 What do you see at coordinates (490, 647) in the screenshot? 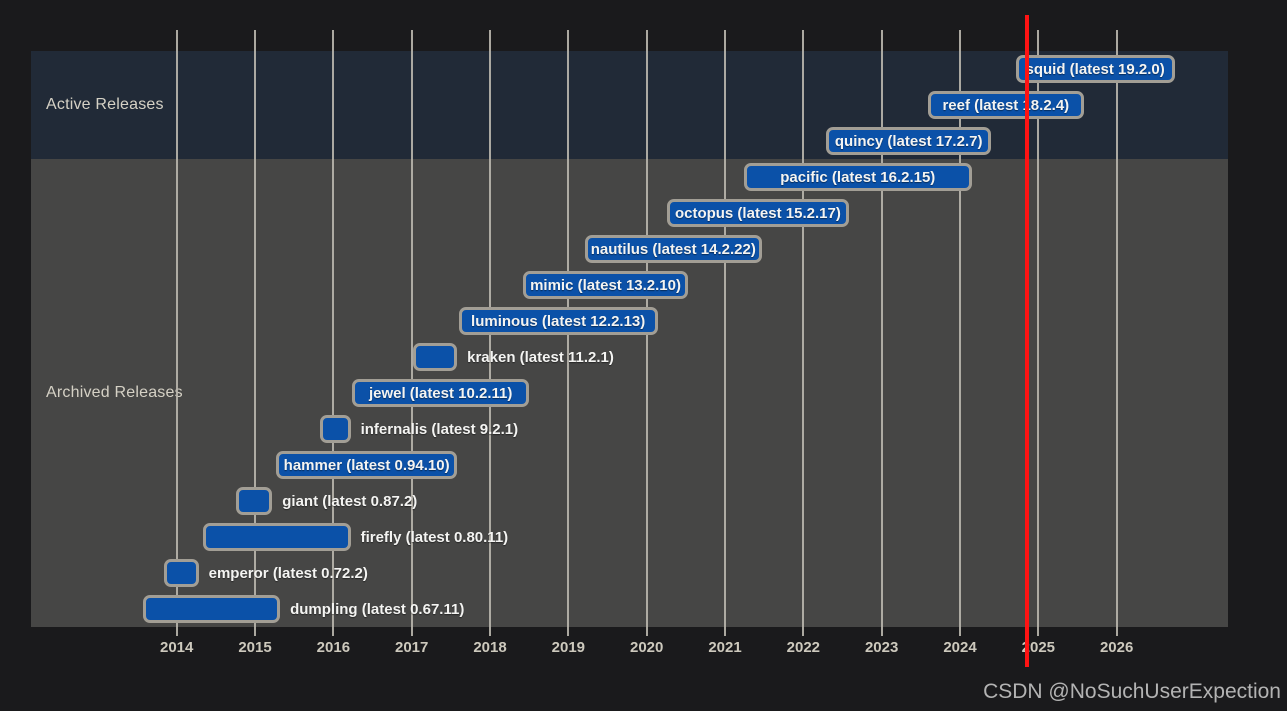
I see `axis-tick-label-2018: 2018` at bounding box center [490, 647].